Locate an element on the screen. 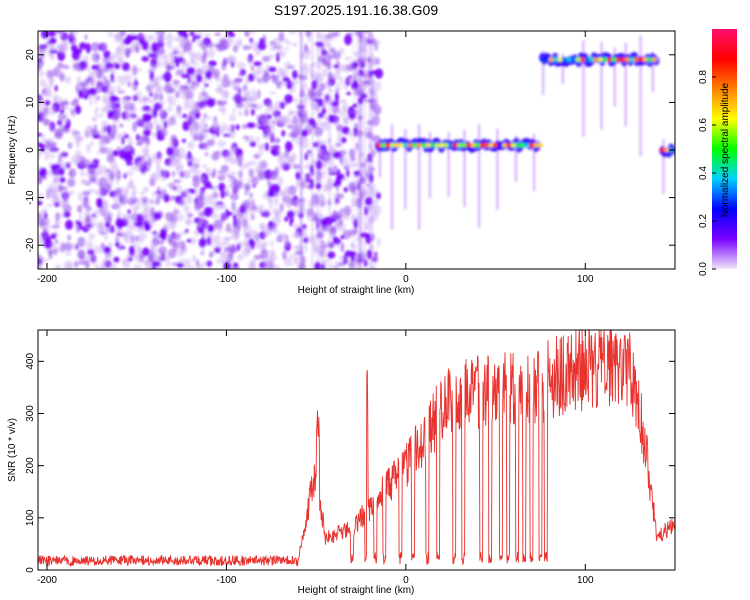 Image resolution: width=750 pixels, height=600 pixels. snr-ytick-label: 400 is located at coordinates (30, 361).